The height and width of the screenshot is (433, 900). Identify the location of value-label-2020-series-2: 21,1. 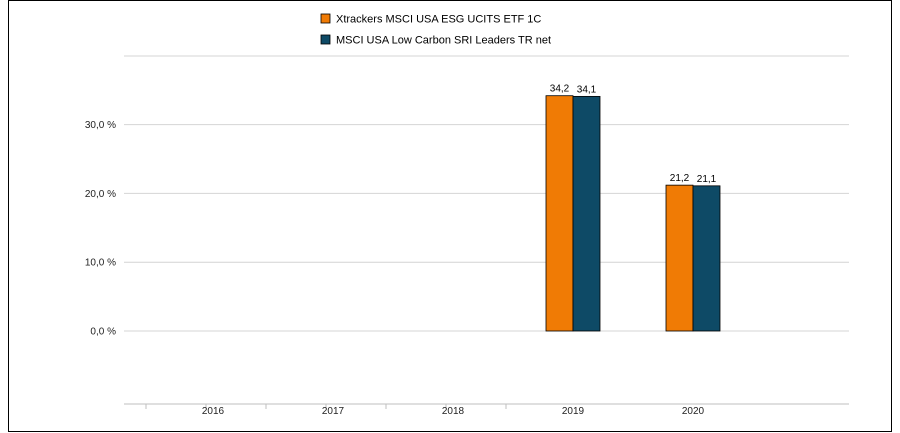
(707, 179).